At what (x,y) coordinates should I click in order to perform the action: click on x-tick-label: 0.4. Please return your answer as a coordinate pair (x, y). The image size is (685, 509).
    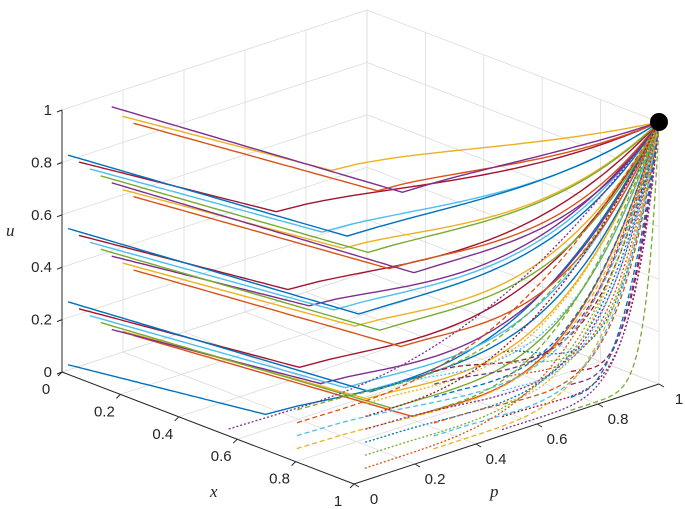
    Looking at the image, I should click on (162, 434).